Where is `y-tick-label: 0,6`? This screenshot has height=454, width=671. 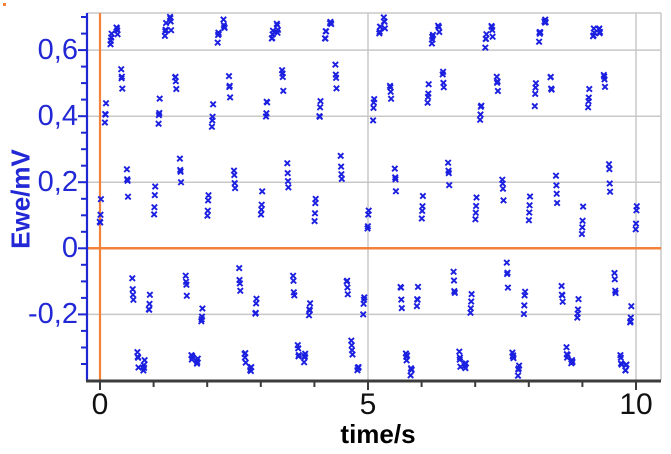
y-tick-label: 0,6 is located at coordinates (57, 50).